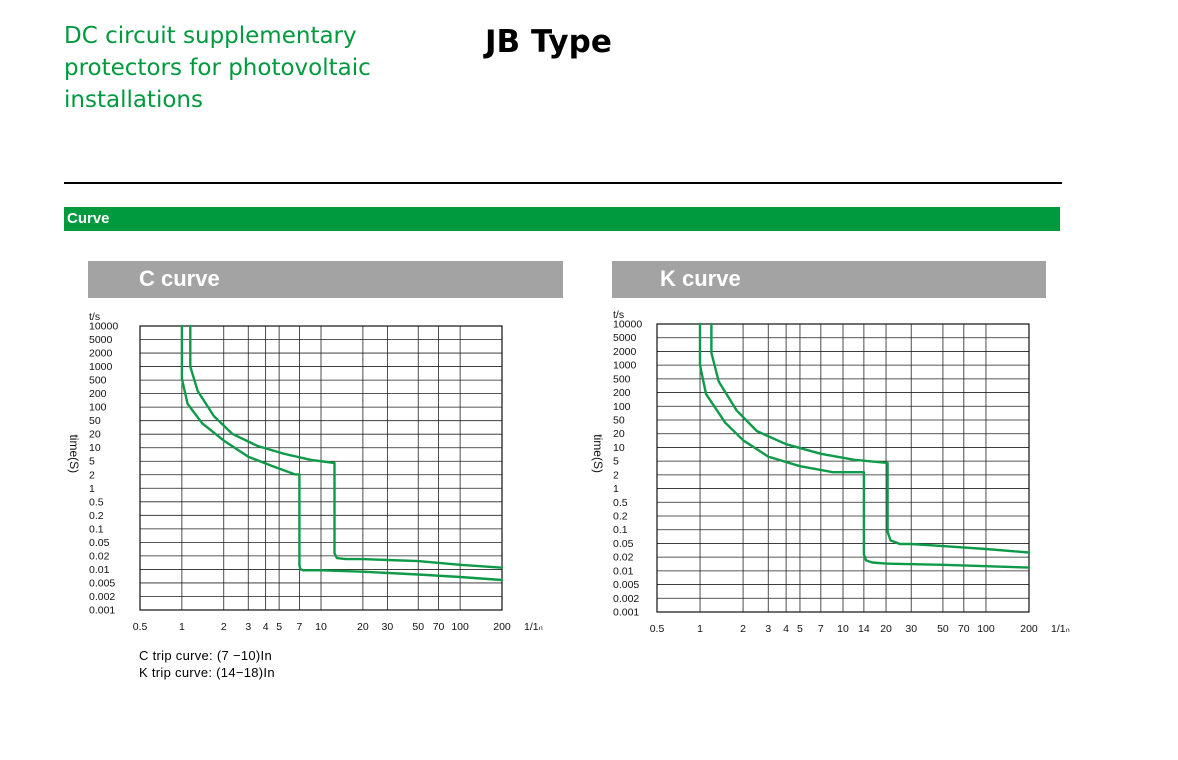 This screenshot has width=1178, height=760. Describe the element at coordinates (548, 42) in the screenshot. I see `product-name: JB Type` at that location.